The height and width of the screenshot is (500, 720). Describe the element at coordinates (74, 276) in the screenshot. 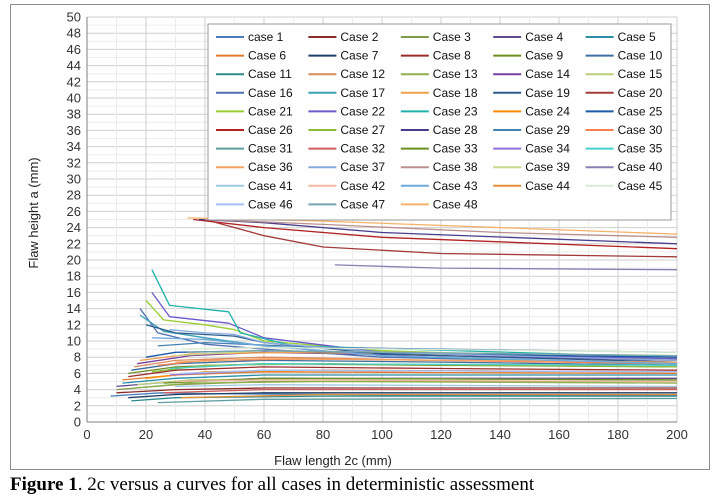

I see `y-tick-label: 18` at that location.